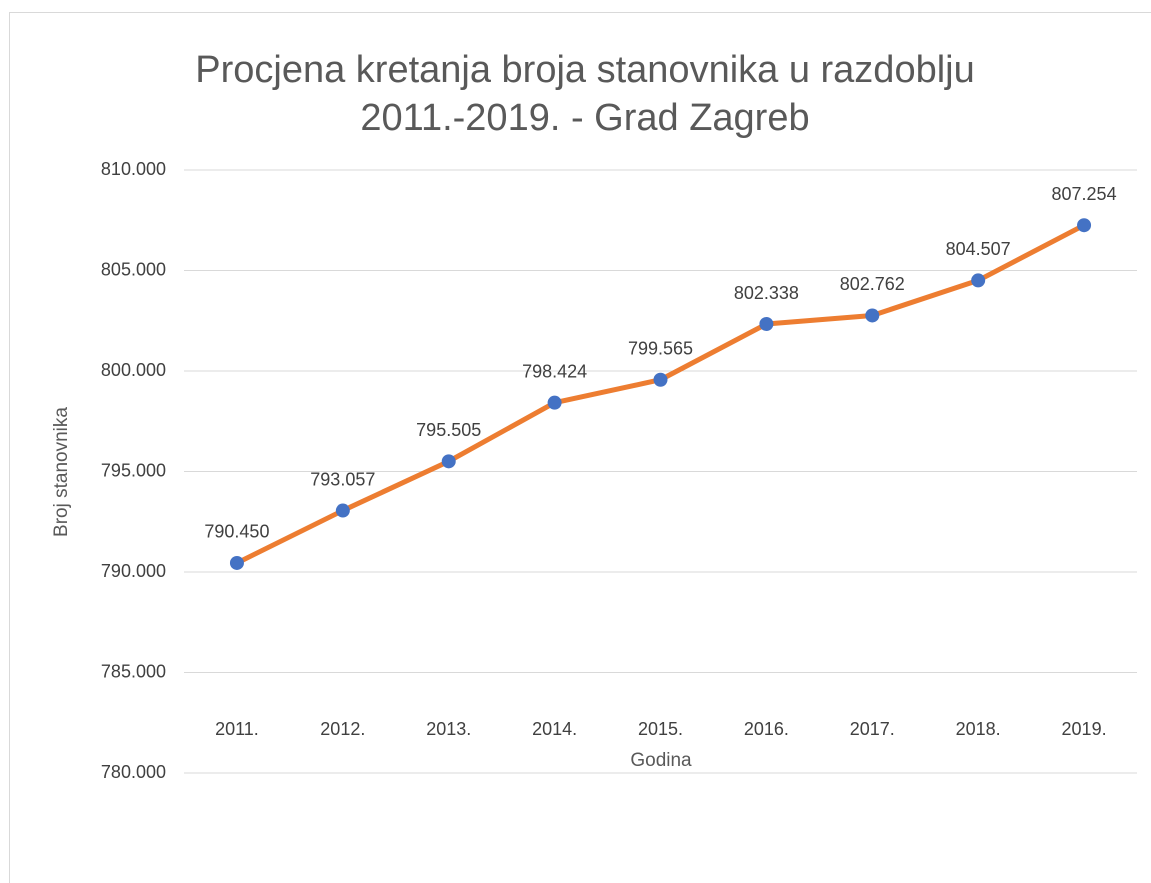  Describe the element at coordinates (766, 293) in the screenshot. I see `data-label: 802.338` at that location.